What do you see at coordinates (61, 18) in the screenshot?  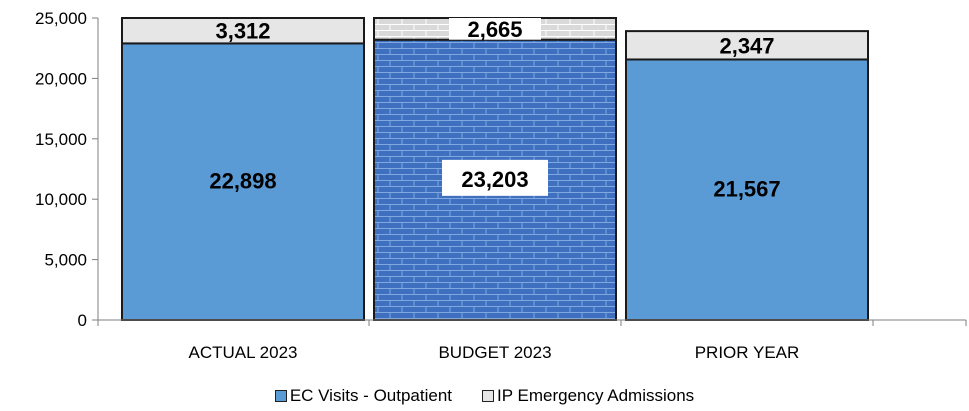 I see `y-tick-label: 25,000` at bounding box center [61, 18].